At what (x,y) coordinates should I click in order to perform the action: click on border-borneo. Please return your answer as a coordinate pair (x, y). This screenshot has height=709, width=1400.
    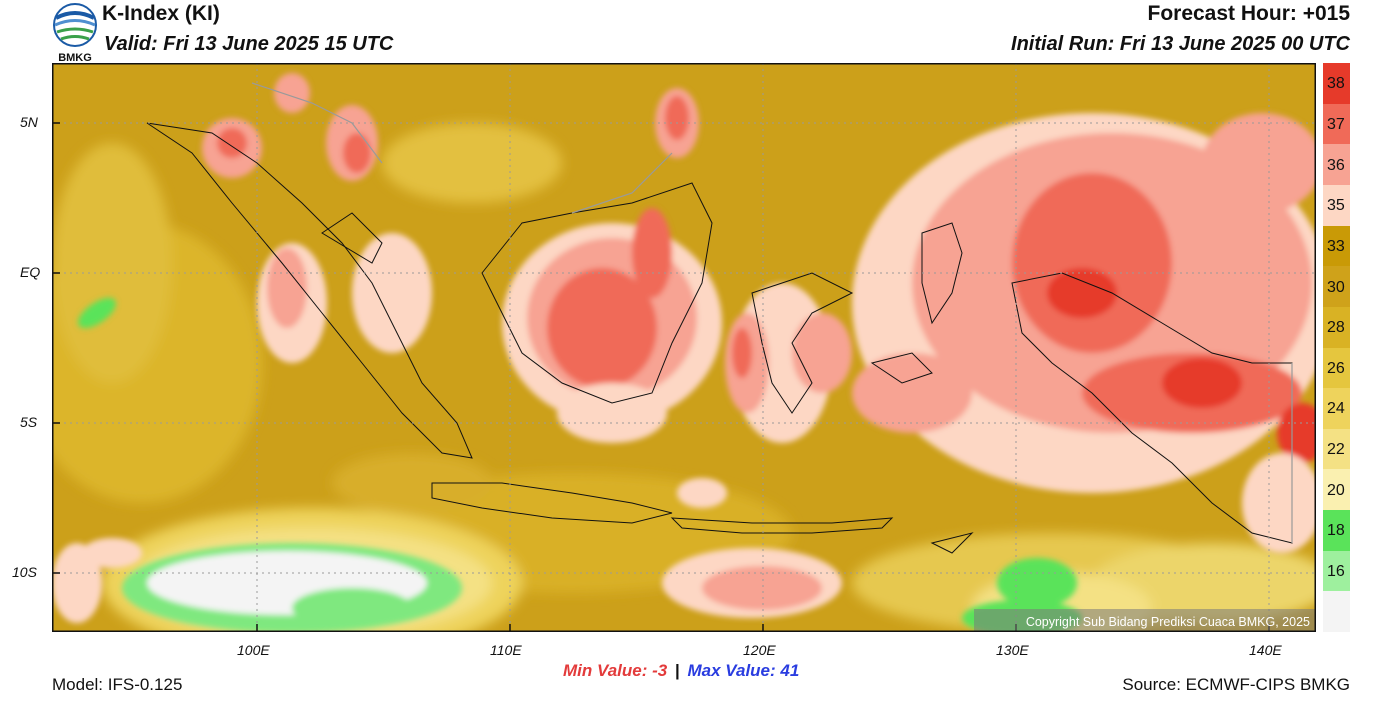
    Looking at the image, I should click on (622, 183).